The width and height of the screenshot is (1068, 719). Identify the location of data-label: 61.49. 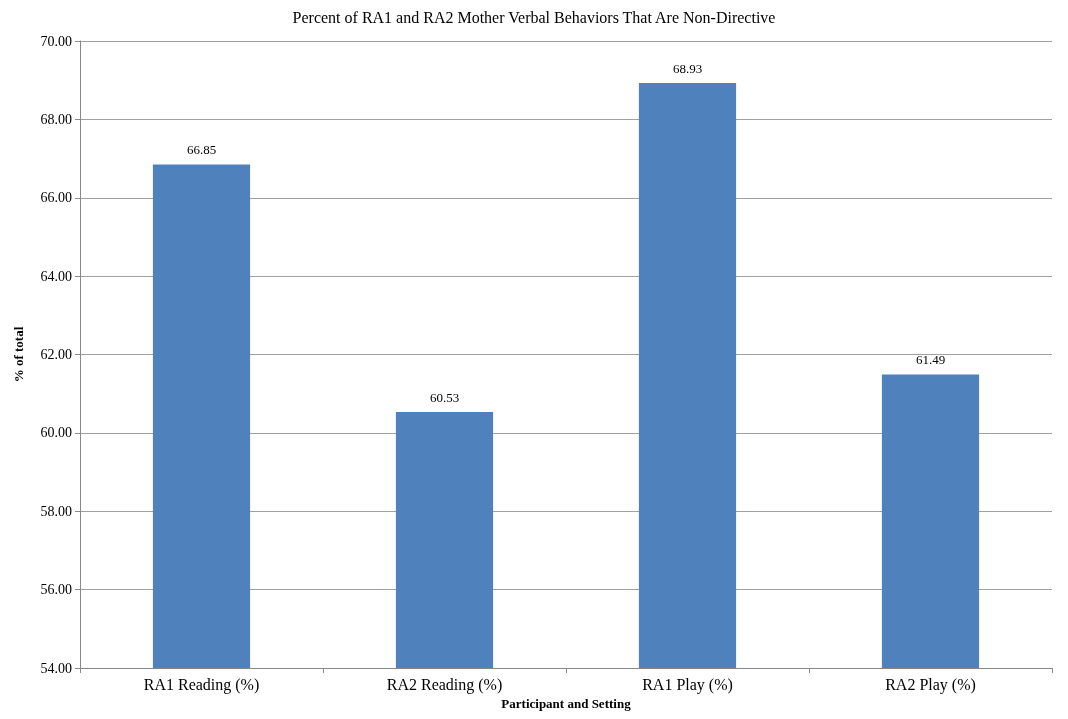
(930, 360).